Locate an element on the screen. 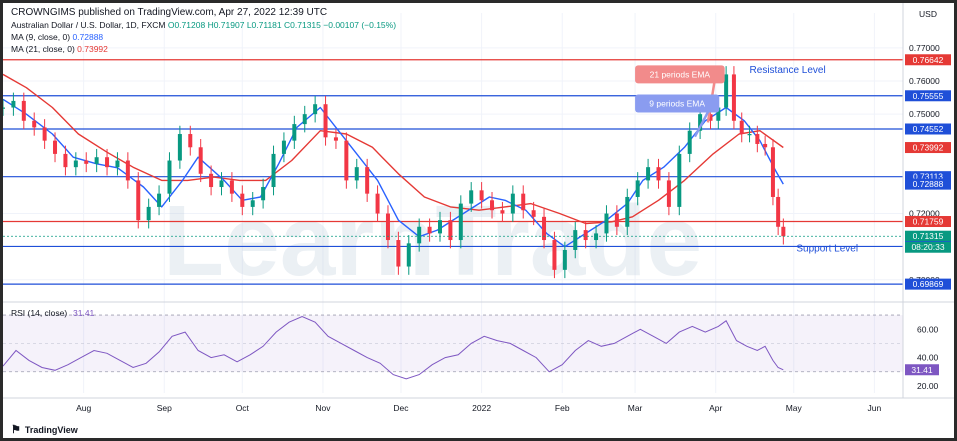  price-tag-1: 0.75555 is located at coordinates (928, 96).